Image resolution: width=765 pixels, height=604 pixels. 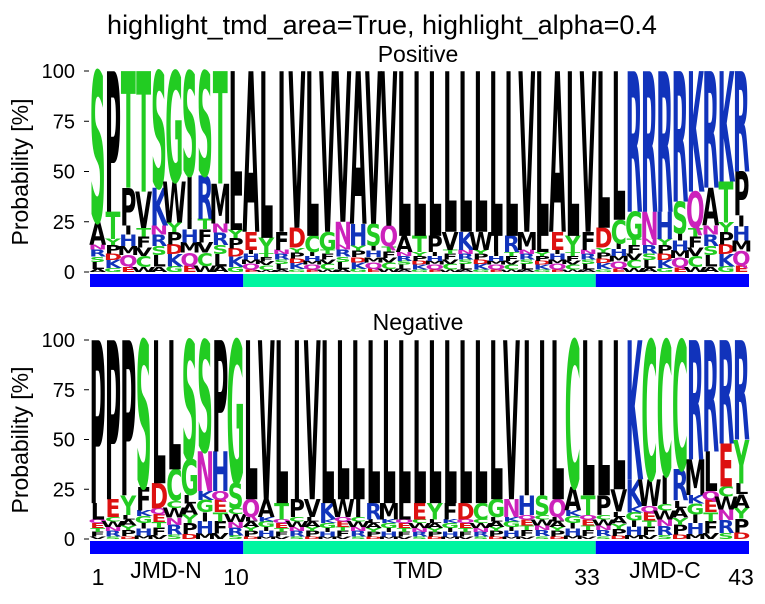 What do you see at coordinates (726, 516) in the screenshot?
I see `logo-negative-letter-42-3: N` at bounding box center [726, 516].